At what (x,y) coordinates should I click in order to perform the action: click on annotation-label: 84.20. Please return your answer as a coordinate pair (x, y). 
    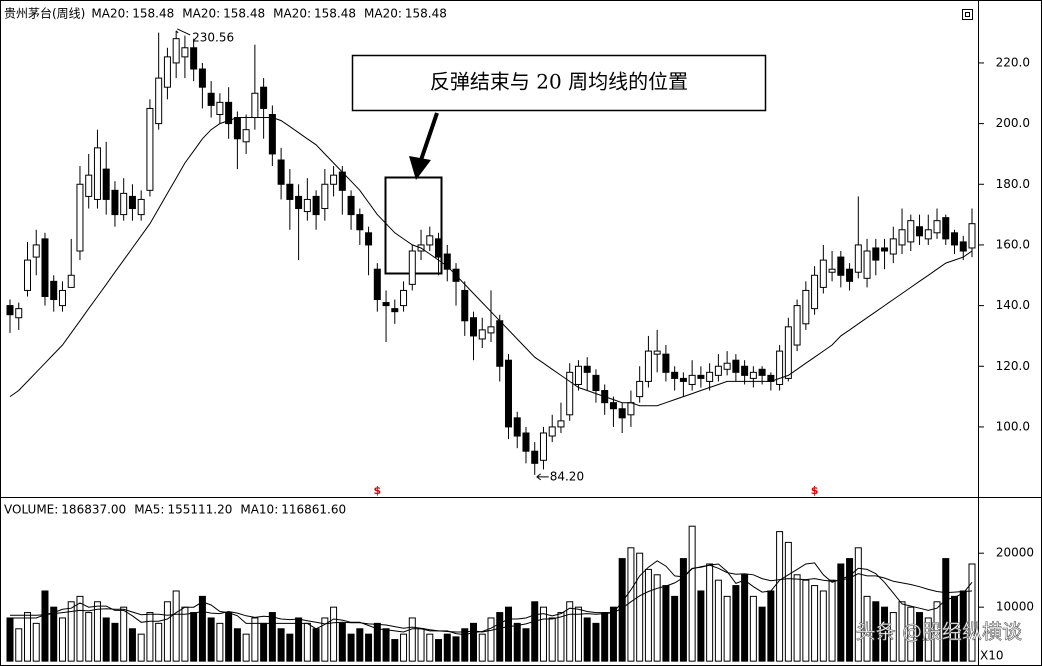
    Looking at the image, I should click on (567, 476).